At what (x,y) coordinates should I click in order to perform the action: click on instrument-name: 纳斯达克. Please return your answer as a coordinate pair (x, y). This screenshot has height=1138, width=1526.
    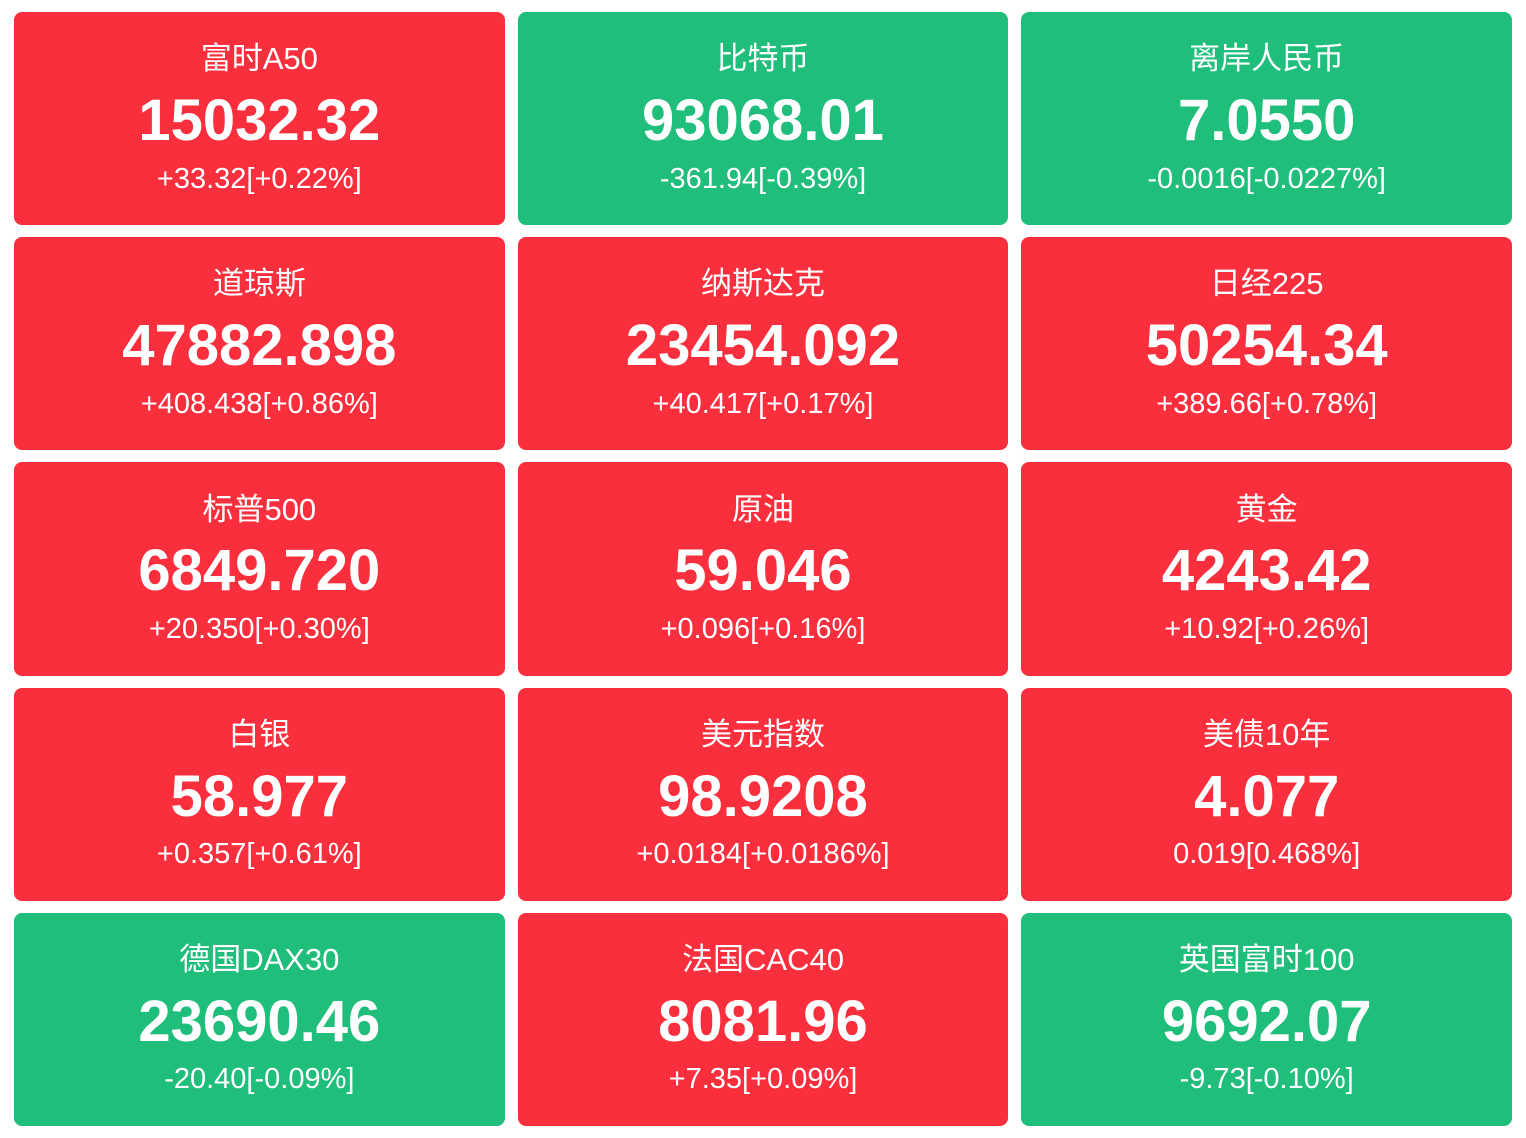
    Looking at the image, I should click on (762, 284).